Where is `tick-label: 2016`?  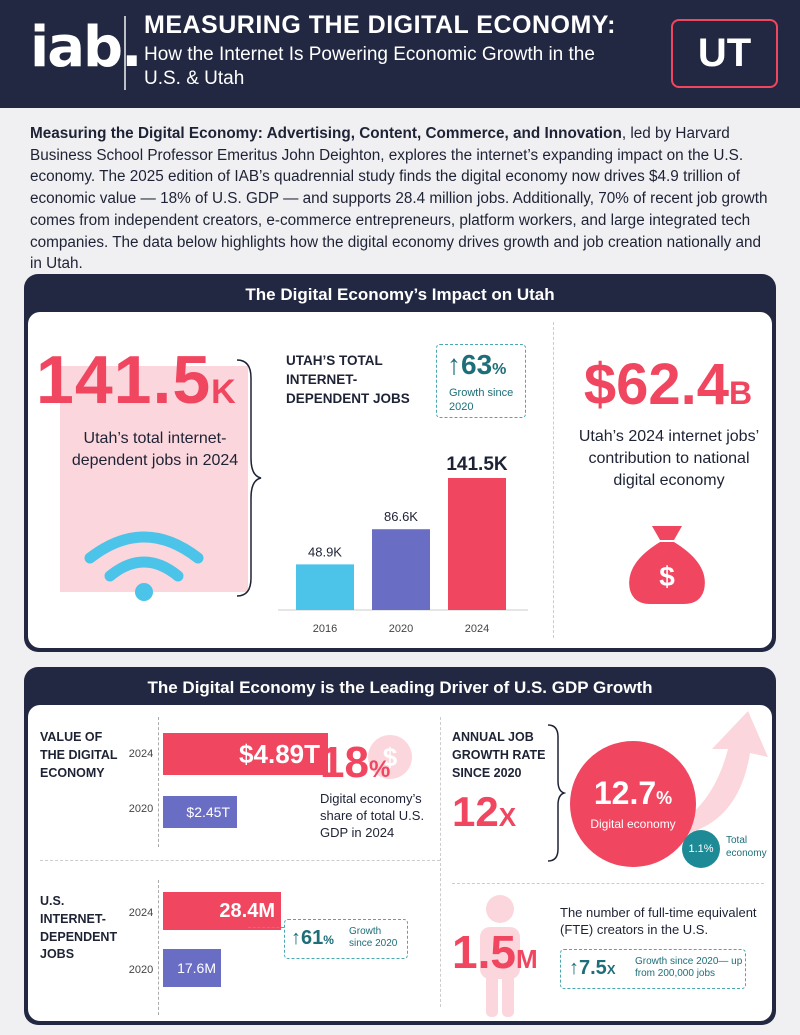
tick-label: 2016 is located at coordinates (325, 629).